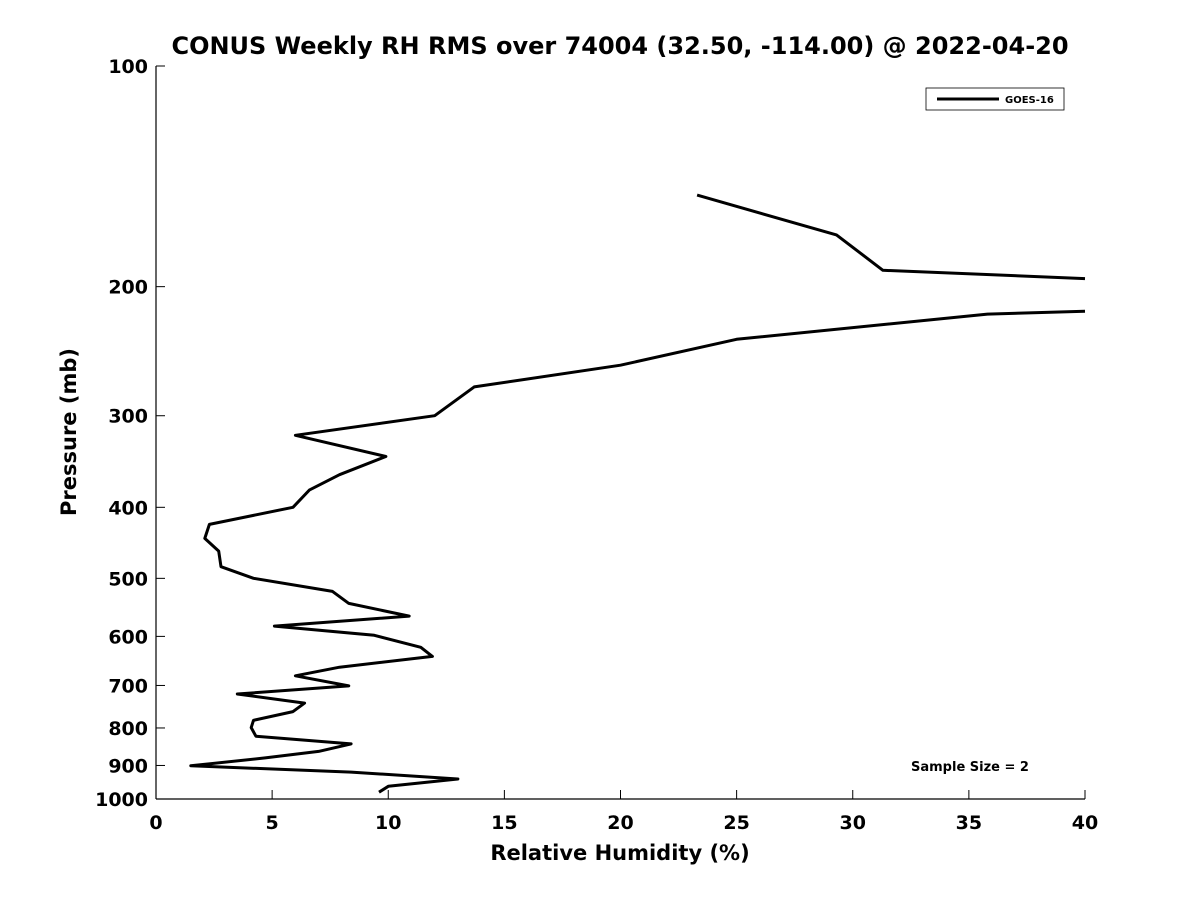  I want to click on y-tick-label: 500, so click(128, 579).